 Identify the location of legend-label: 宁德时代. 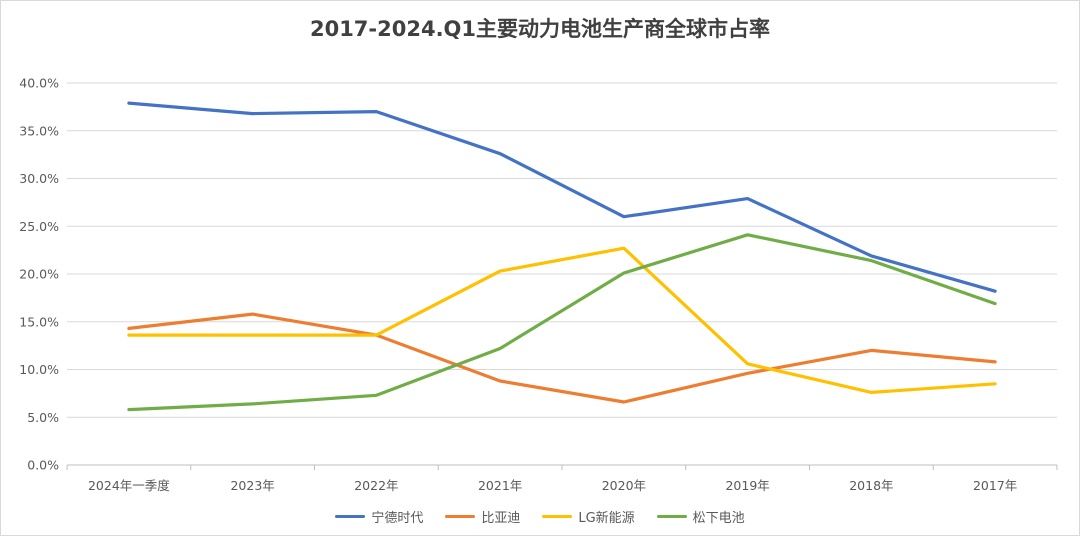
(397, 518).